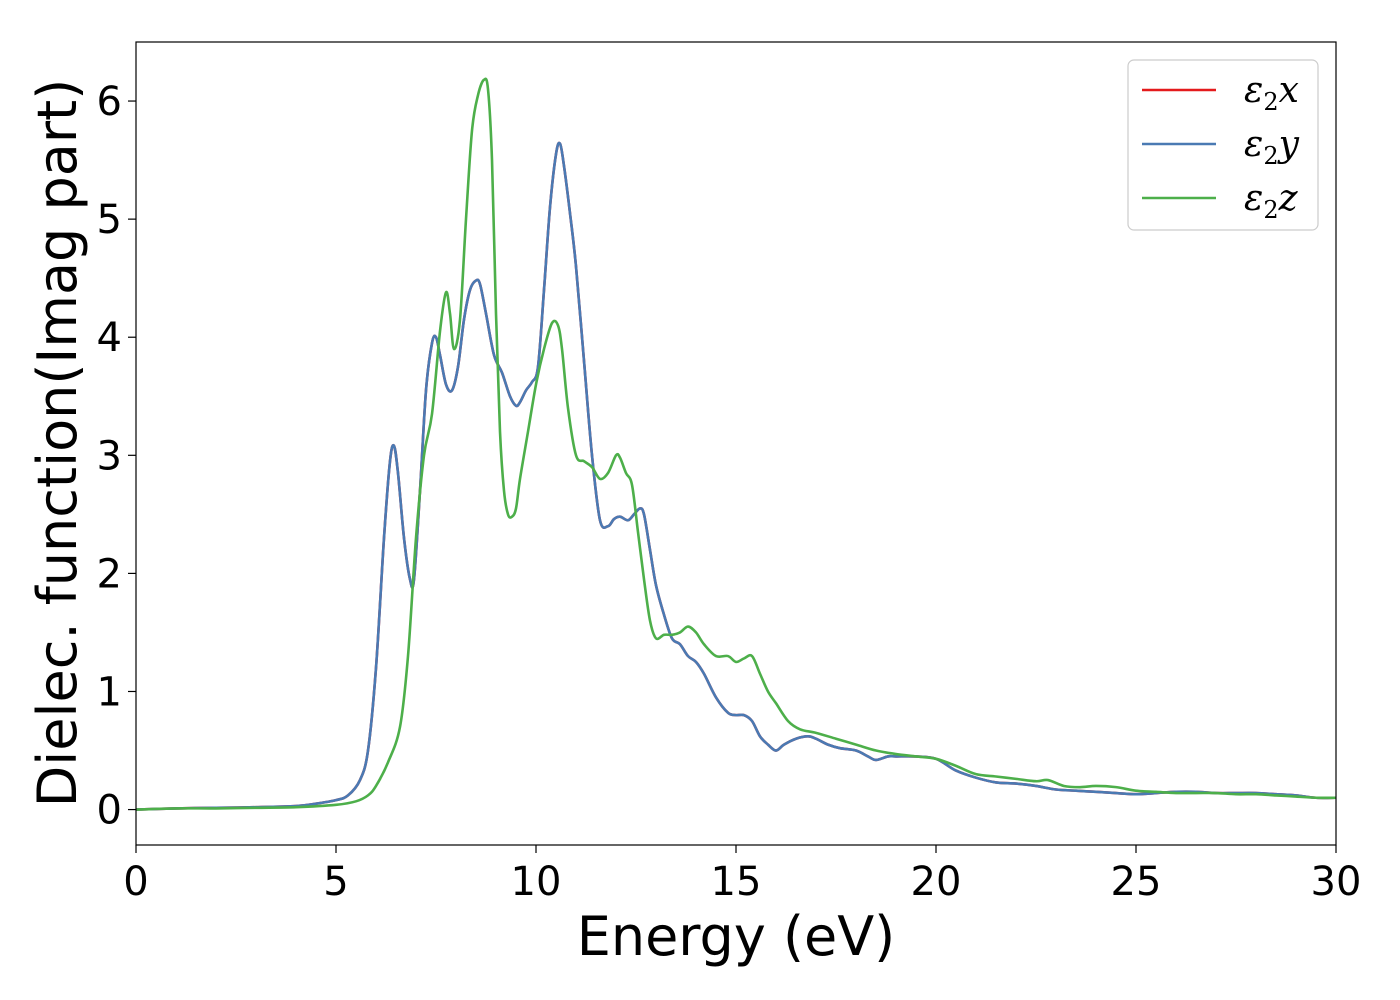  What do you see at coordinates (57, 443) in the screenshot?
I see `y-axis-label: Dielec. function(Imag part)` at bounding box center [57, 443].